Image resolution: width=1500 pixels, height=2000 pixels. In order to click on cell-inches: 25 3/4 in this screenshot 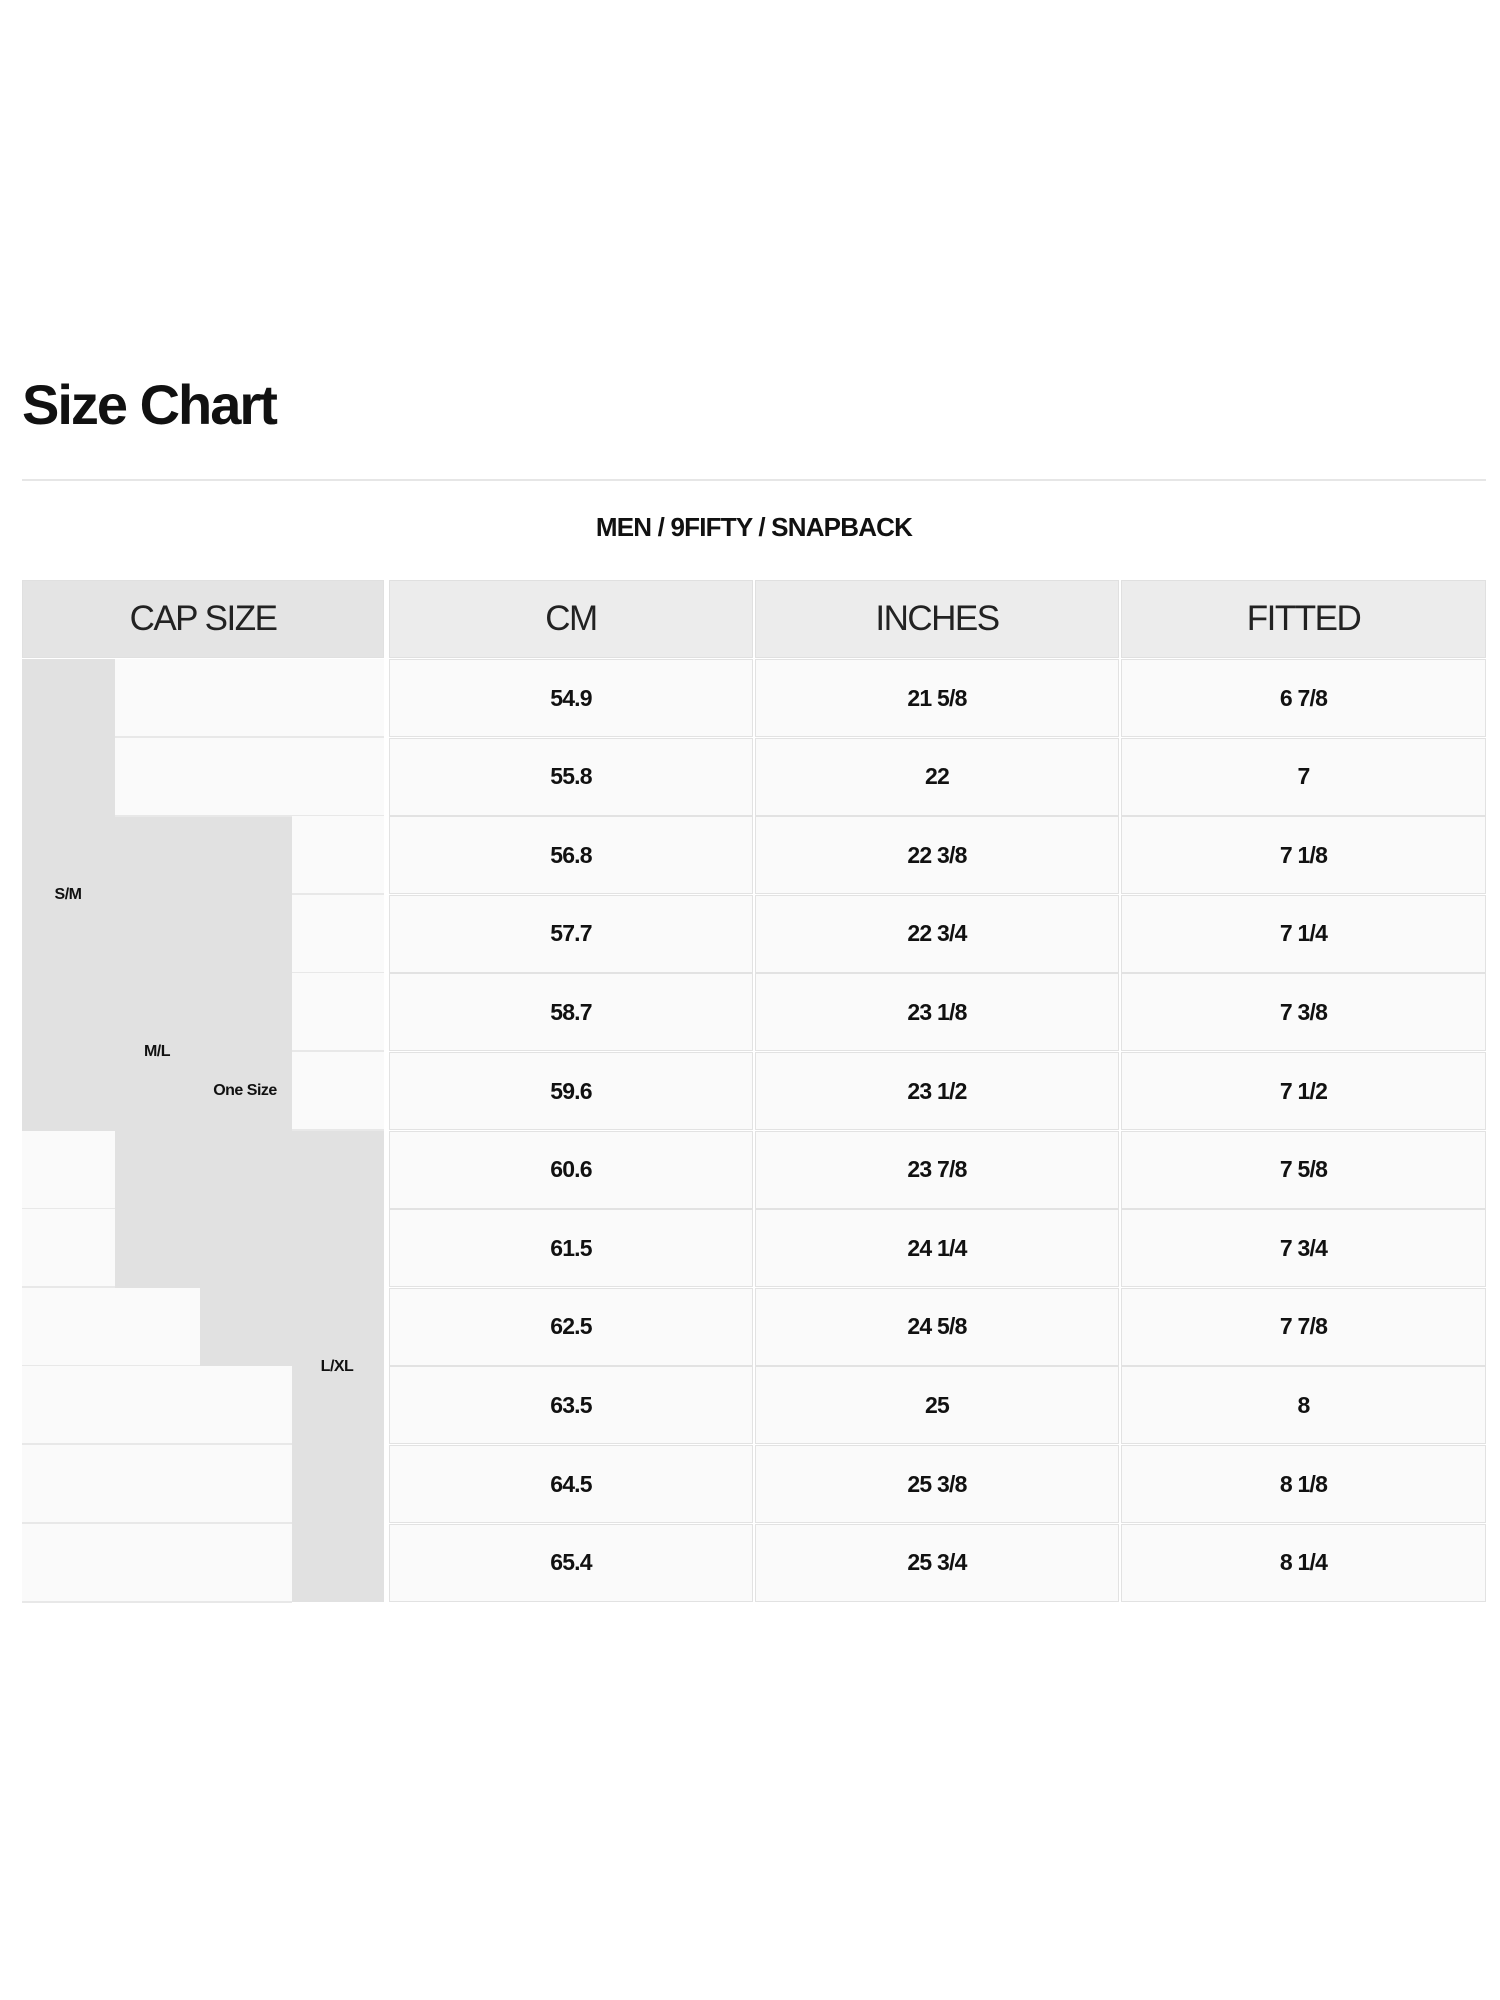, I will do `click(937, 1562)`.